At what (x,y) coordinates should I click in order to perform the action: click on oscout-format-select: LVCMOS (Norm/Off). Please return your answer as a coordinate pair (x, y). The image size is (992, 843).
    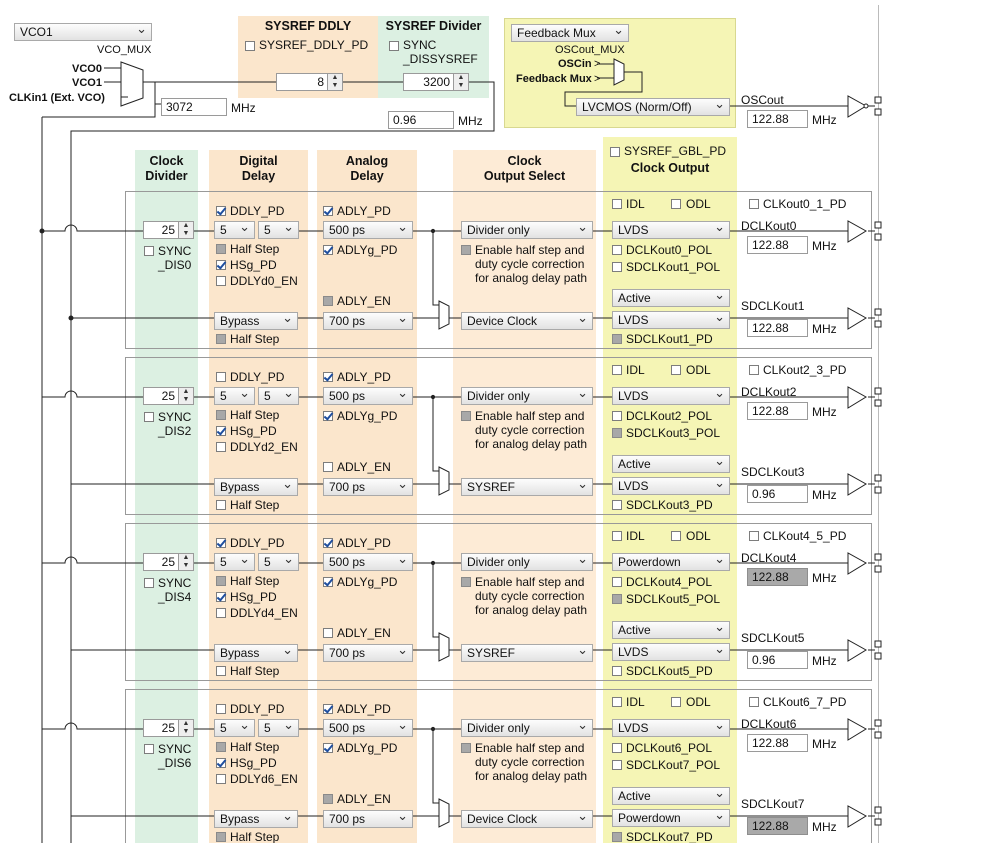
    Looking at the image, I should click on (653, 107).